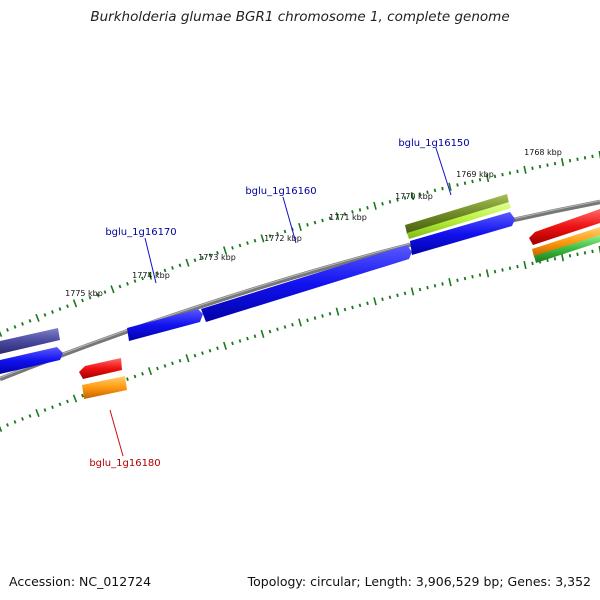 The image size is (600, 600). I want to click on leader-bglu_1g16160, so click(289, 220).